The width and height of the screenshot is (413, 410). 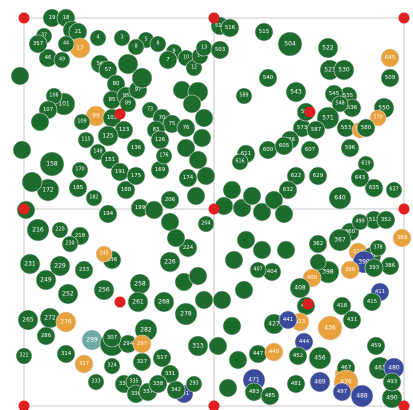 What do you see at coordinates (66, 354) in the screenshot?
I see `bubble-node: 314` at bounding box center [66, 354].